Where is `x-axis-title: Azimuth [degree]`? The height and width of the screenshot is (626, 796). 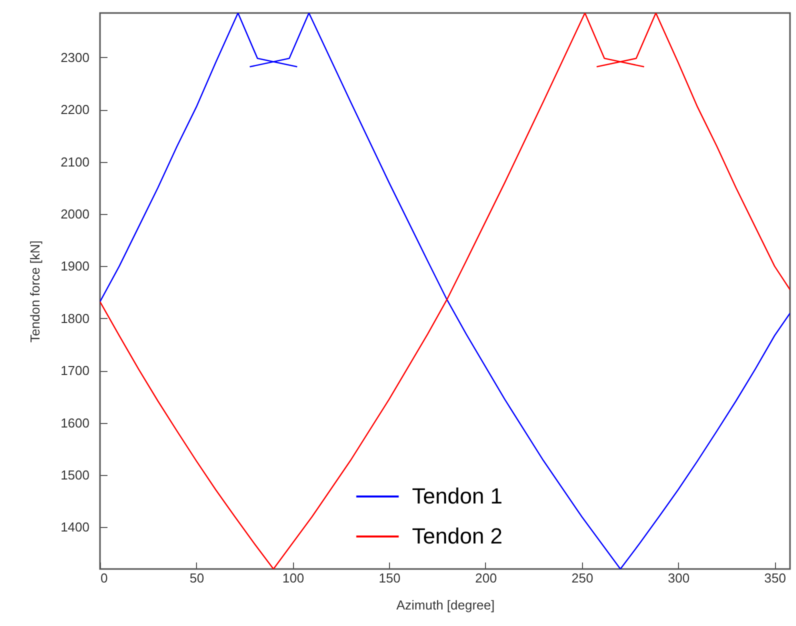 x-axis-title: Azimuth [degree] is located at coordinates (445, 605).